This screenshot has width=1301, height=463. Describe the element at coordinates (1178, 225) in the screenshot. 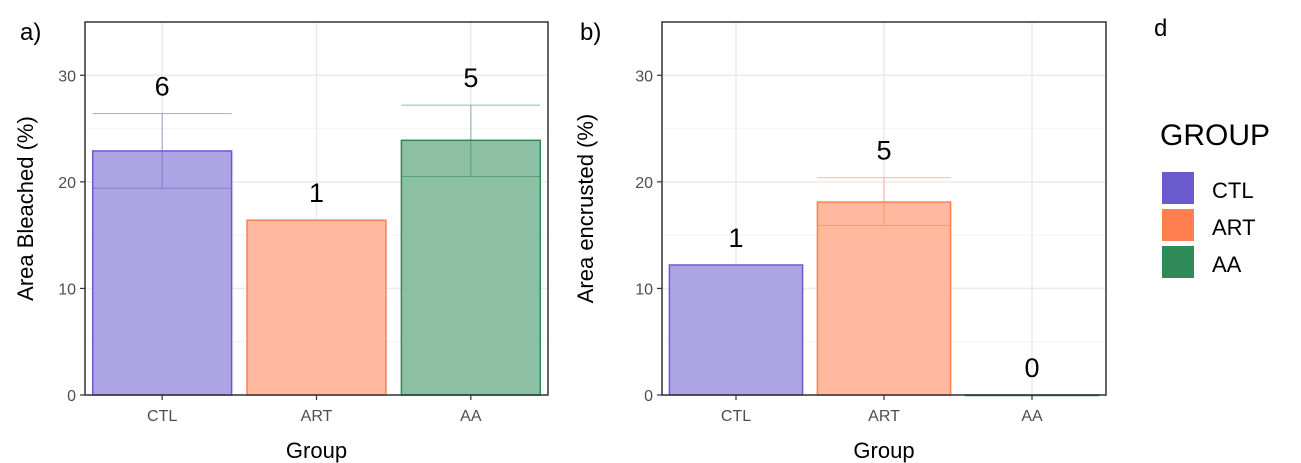

I see `legend-swatch-art` at that location.